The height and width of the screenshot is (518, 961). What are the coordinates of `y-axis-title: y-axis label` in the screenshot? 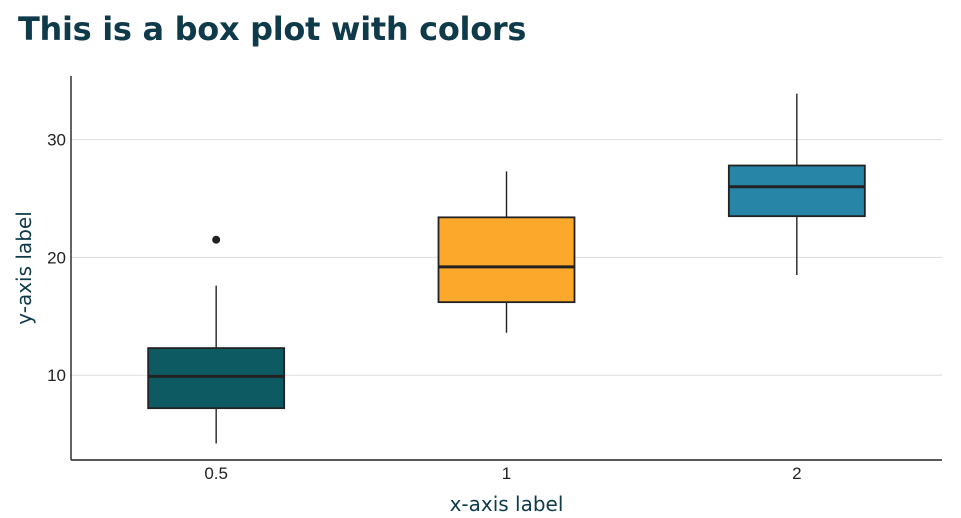 It's located at (24, 268).